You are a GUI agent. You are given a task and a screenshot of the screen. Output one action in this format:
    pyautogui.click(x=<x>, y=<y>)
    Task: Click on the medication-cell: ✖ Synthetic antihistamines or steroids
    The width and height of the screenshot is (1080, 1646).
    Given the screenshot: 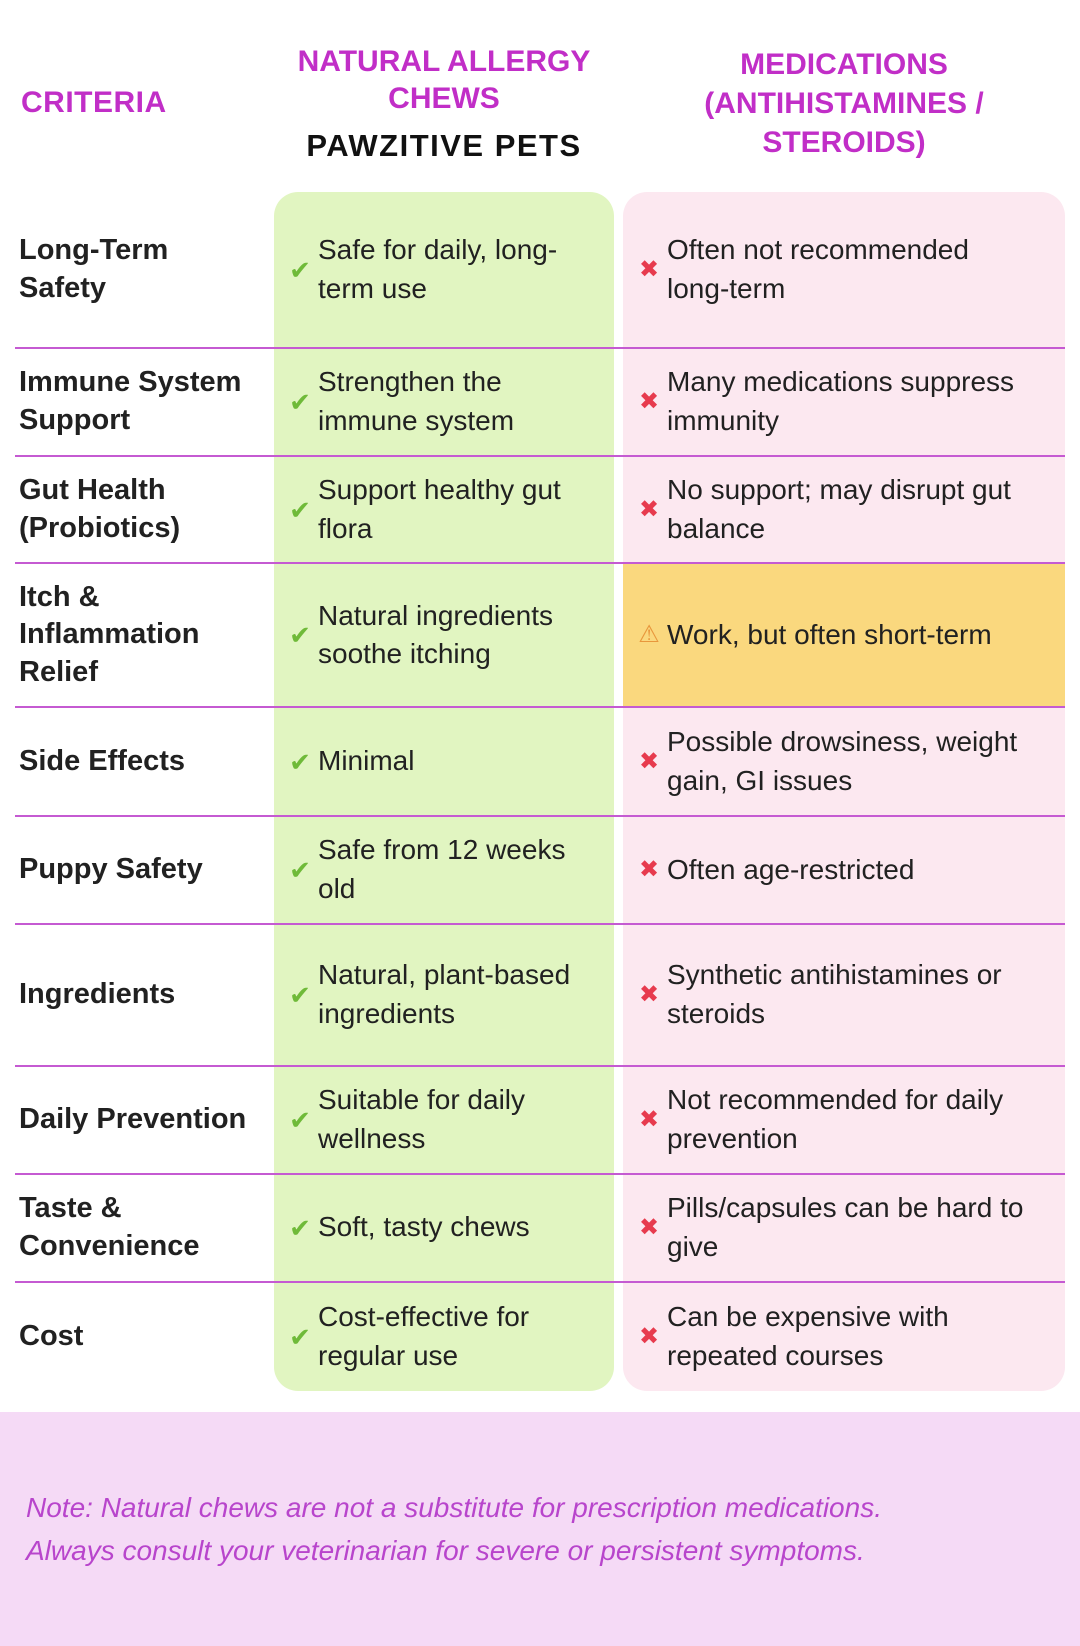 What is the action you would take?
    pyautogui.click(x=844, y=994)
    